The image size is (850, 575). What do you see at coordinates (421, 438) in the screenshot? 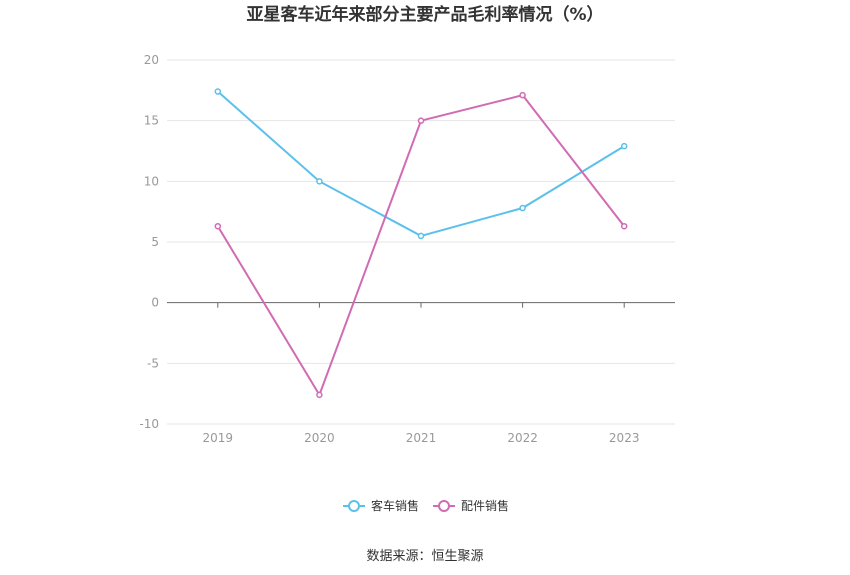
I see `x-tick-label: 2021` at bounding box center [421, 438].